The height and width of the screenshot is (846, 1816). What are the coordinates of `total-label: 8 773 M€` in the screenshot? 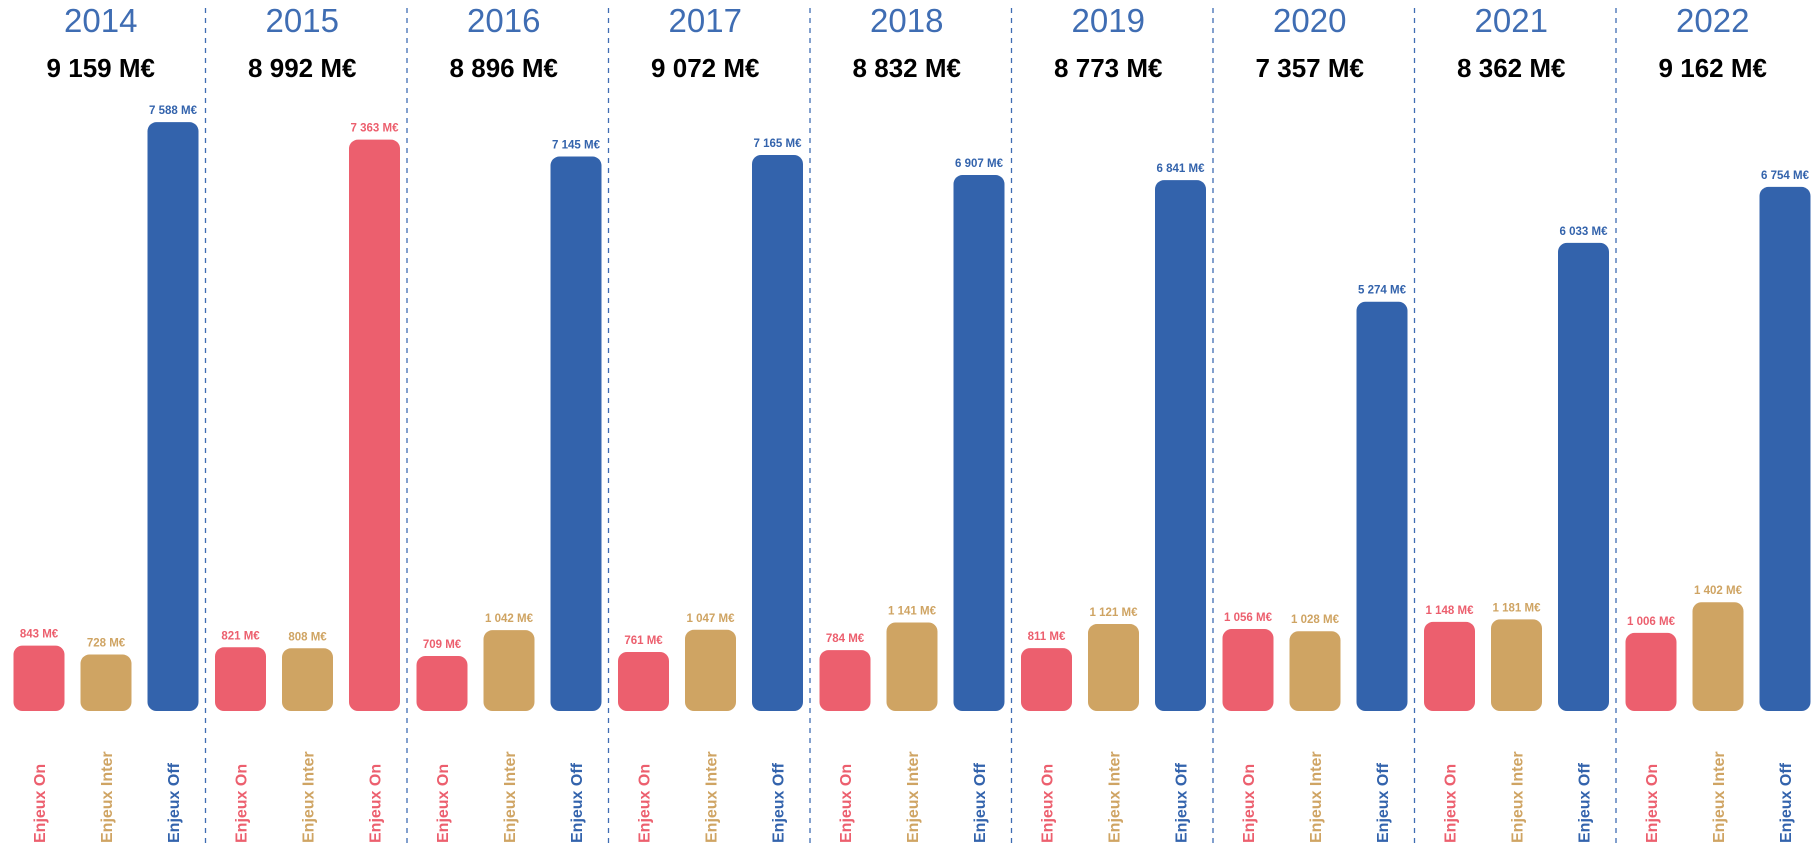 It's located at (1108, 68).